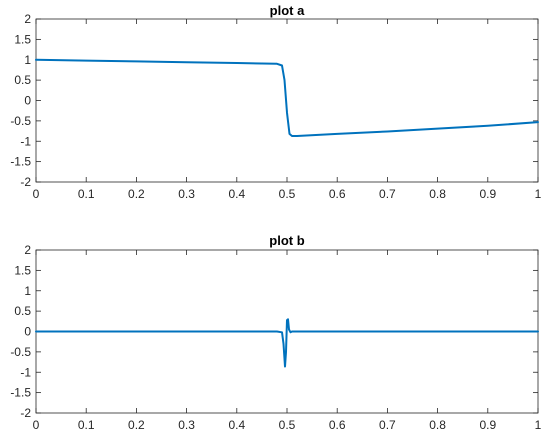 The height and width of the screenshot is (440, 550). I want to click on plot-b-y-tick-label: 0, so click(27, 332).